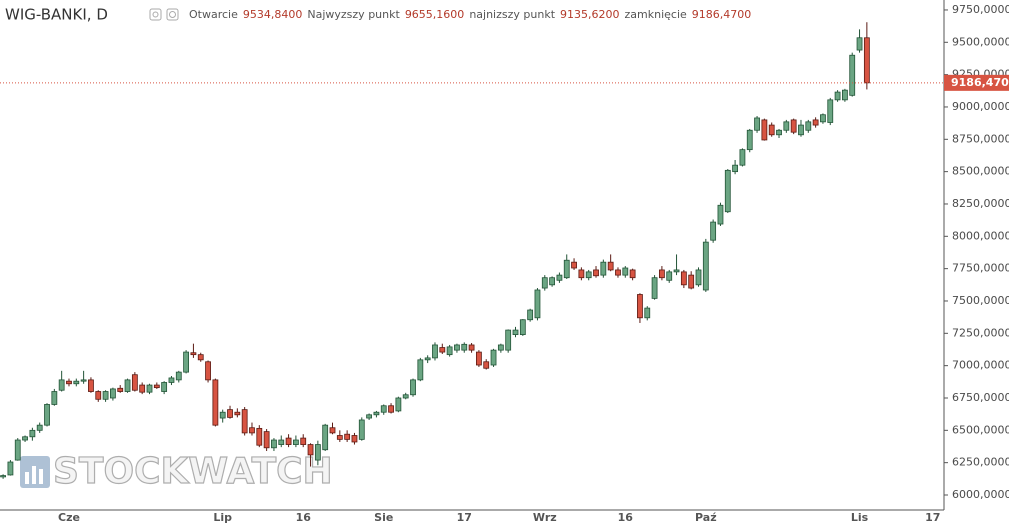  What do you see at coordinates (980, 235) in the screenshot?
I see `y-tick-label: 8000,0000` at bounding box center [980, 235].